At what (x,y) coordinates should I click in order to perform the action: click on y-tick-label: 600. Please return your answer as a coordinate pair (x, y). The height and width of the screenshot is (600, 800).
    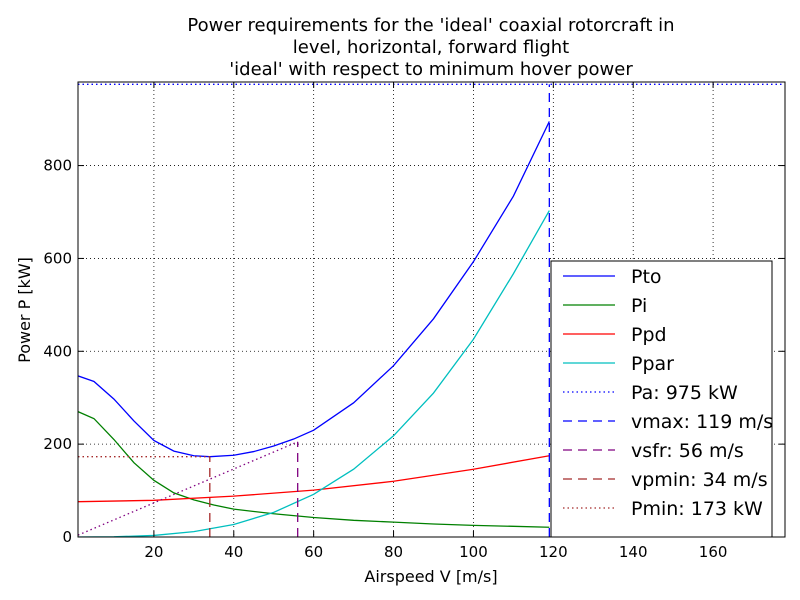
    Looking at the image, I should click on (57, 258).